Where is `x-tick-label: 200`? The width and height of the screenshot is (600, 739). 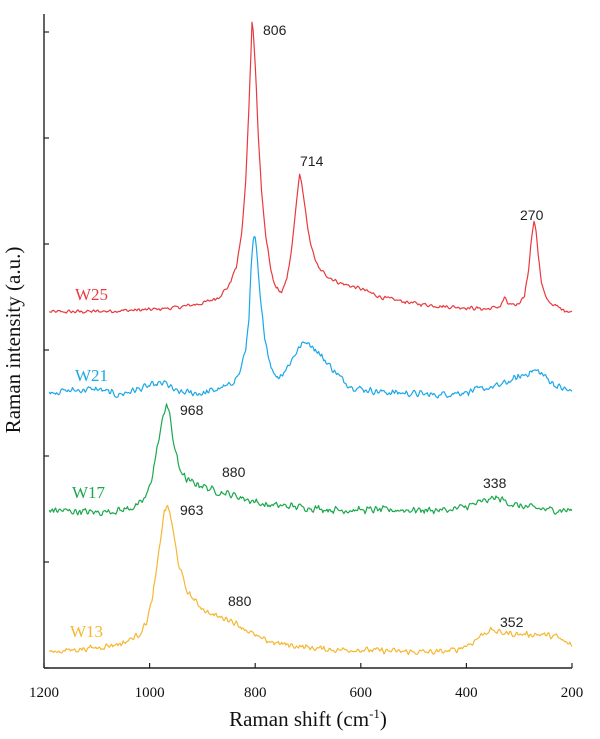 x-tick-label: 200 is located at coordinates (572, 693).